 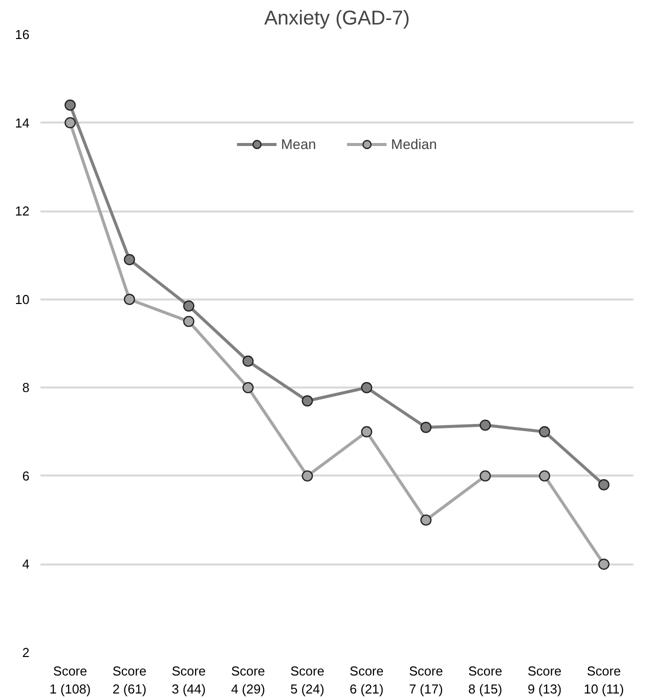 What do you see at coordinates (26, 476) in the screenshot?
I see `y-tick-label: 6` at bounding box center [26, 476].